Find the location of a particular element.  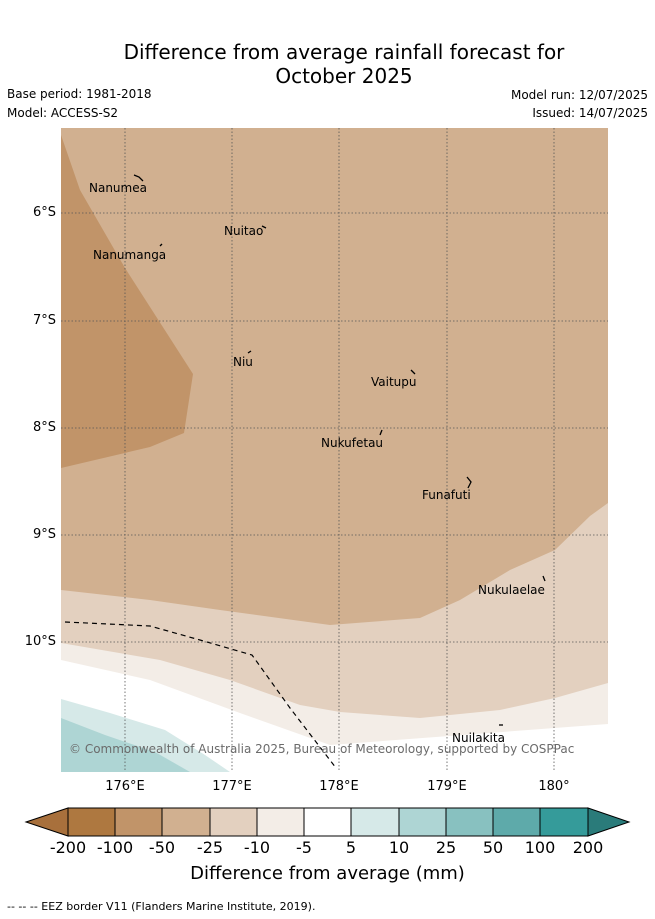

lon-label: 179°E is located at coordinates (447, 786).